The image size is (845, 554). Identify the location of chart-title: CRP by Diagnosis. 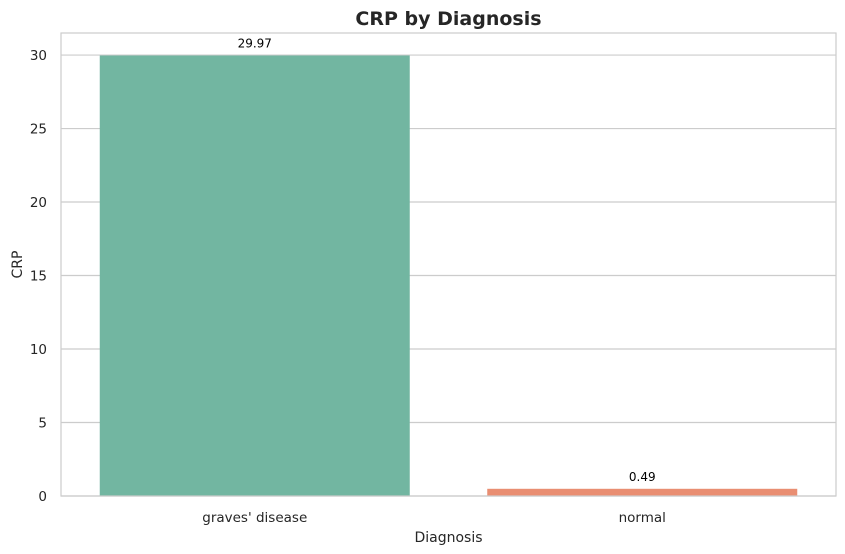
(448, 19).